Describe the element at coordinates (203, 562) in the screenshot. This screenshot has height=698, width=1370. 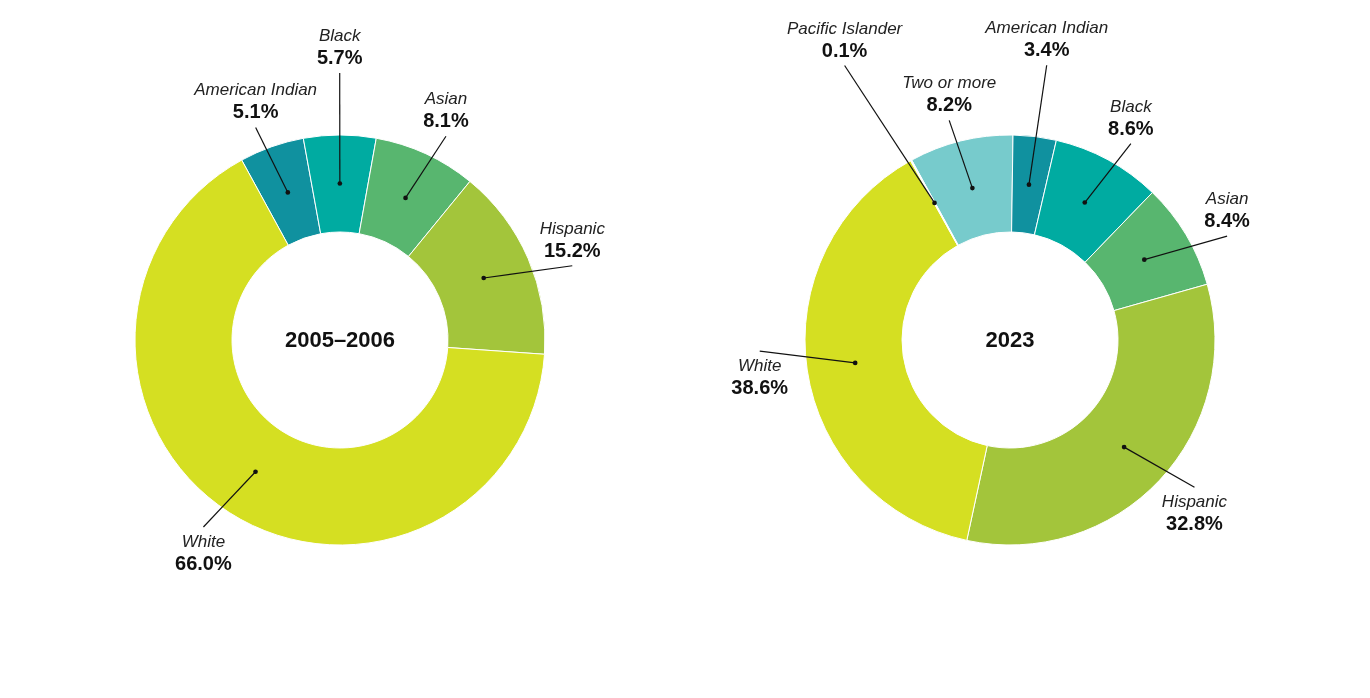
I see `data-label: 66.0%` at that location.